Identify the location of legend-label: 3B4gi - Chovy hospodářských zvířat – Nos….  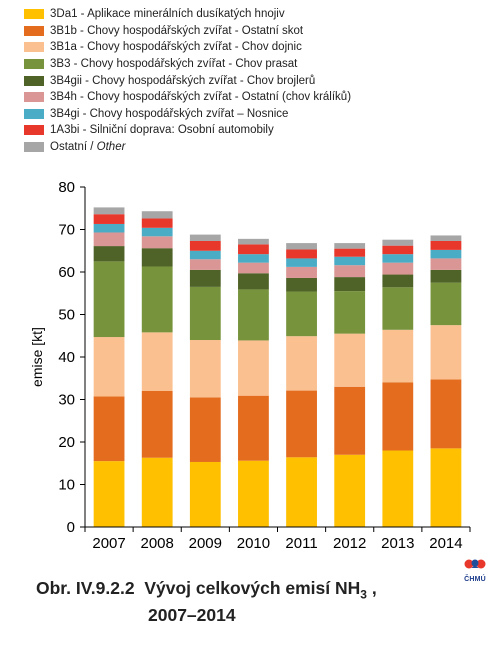
(169, 113).